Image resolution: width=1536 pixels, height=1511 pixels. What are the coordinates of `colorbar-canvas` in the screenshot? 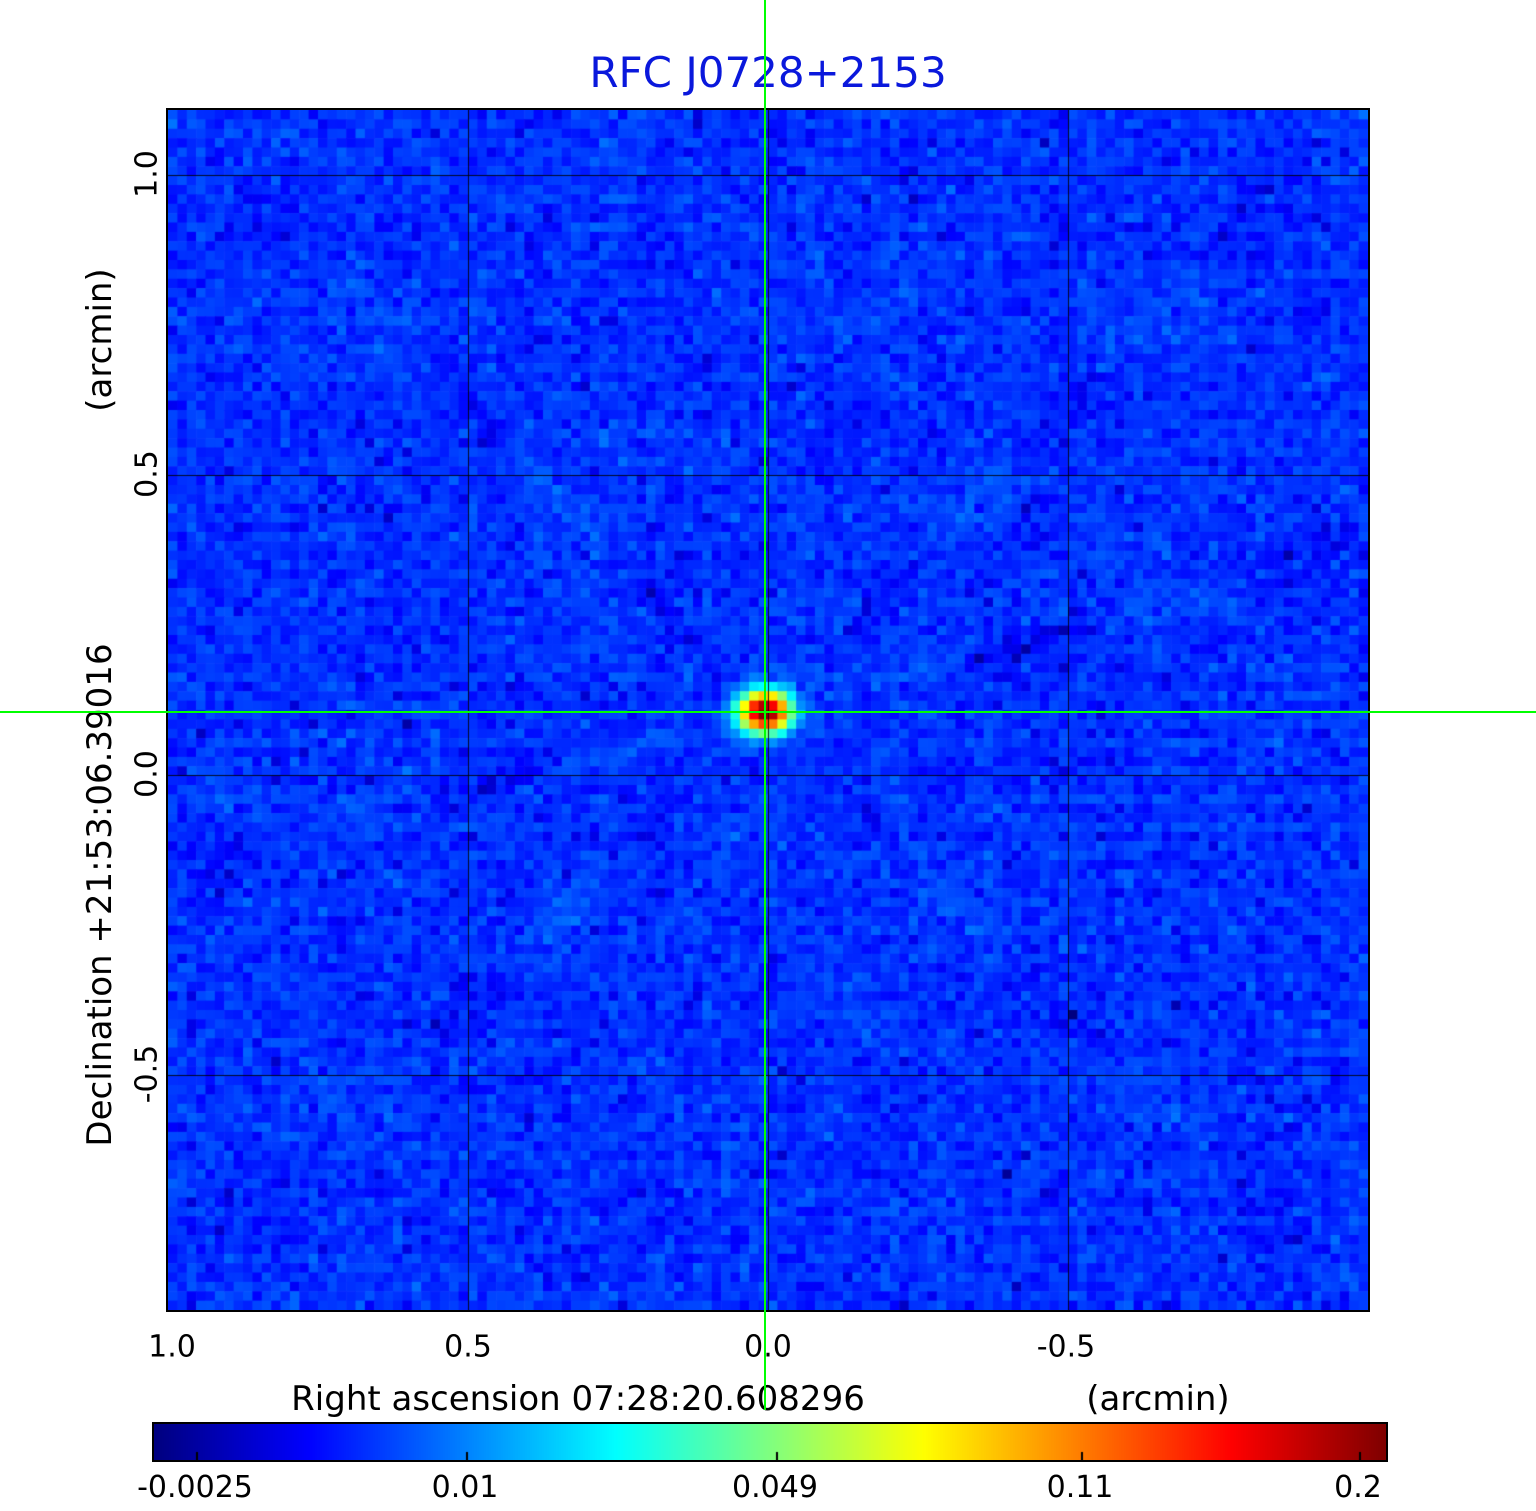 It's located at (770, 1442).